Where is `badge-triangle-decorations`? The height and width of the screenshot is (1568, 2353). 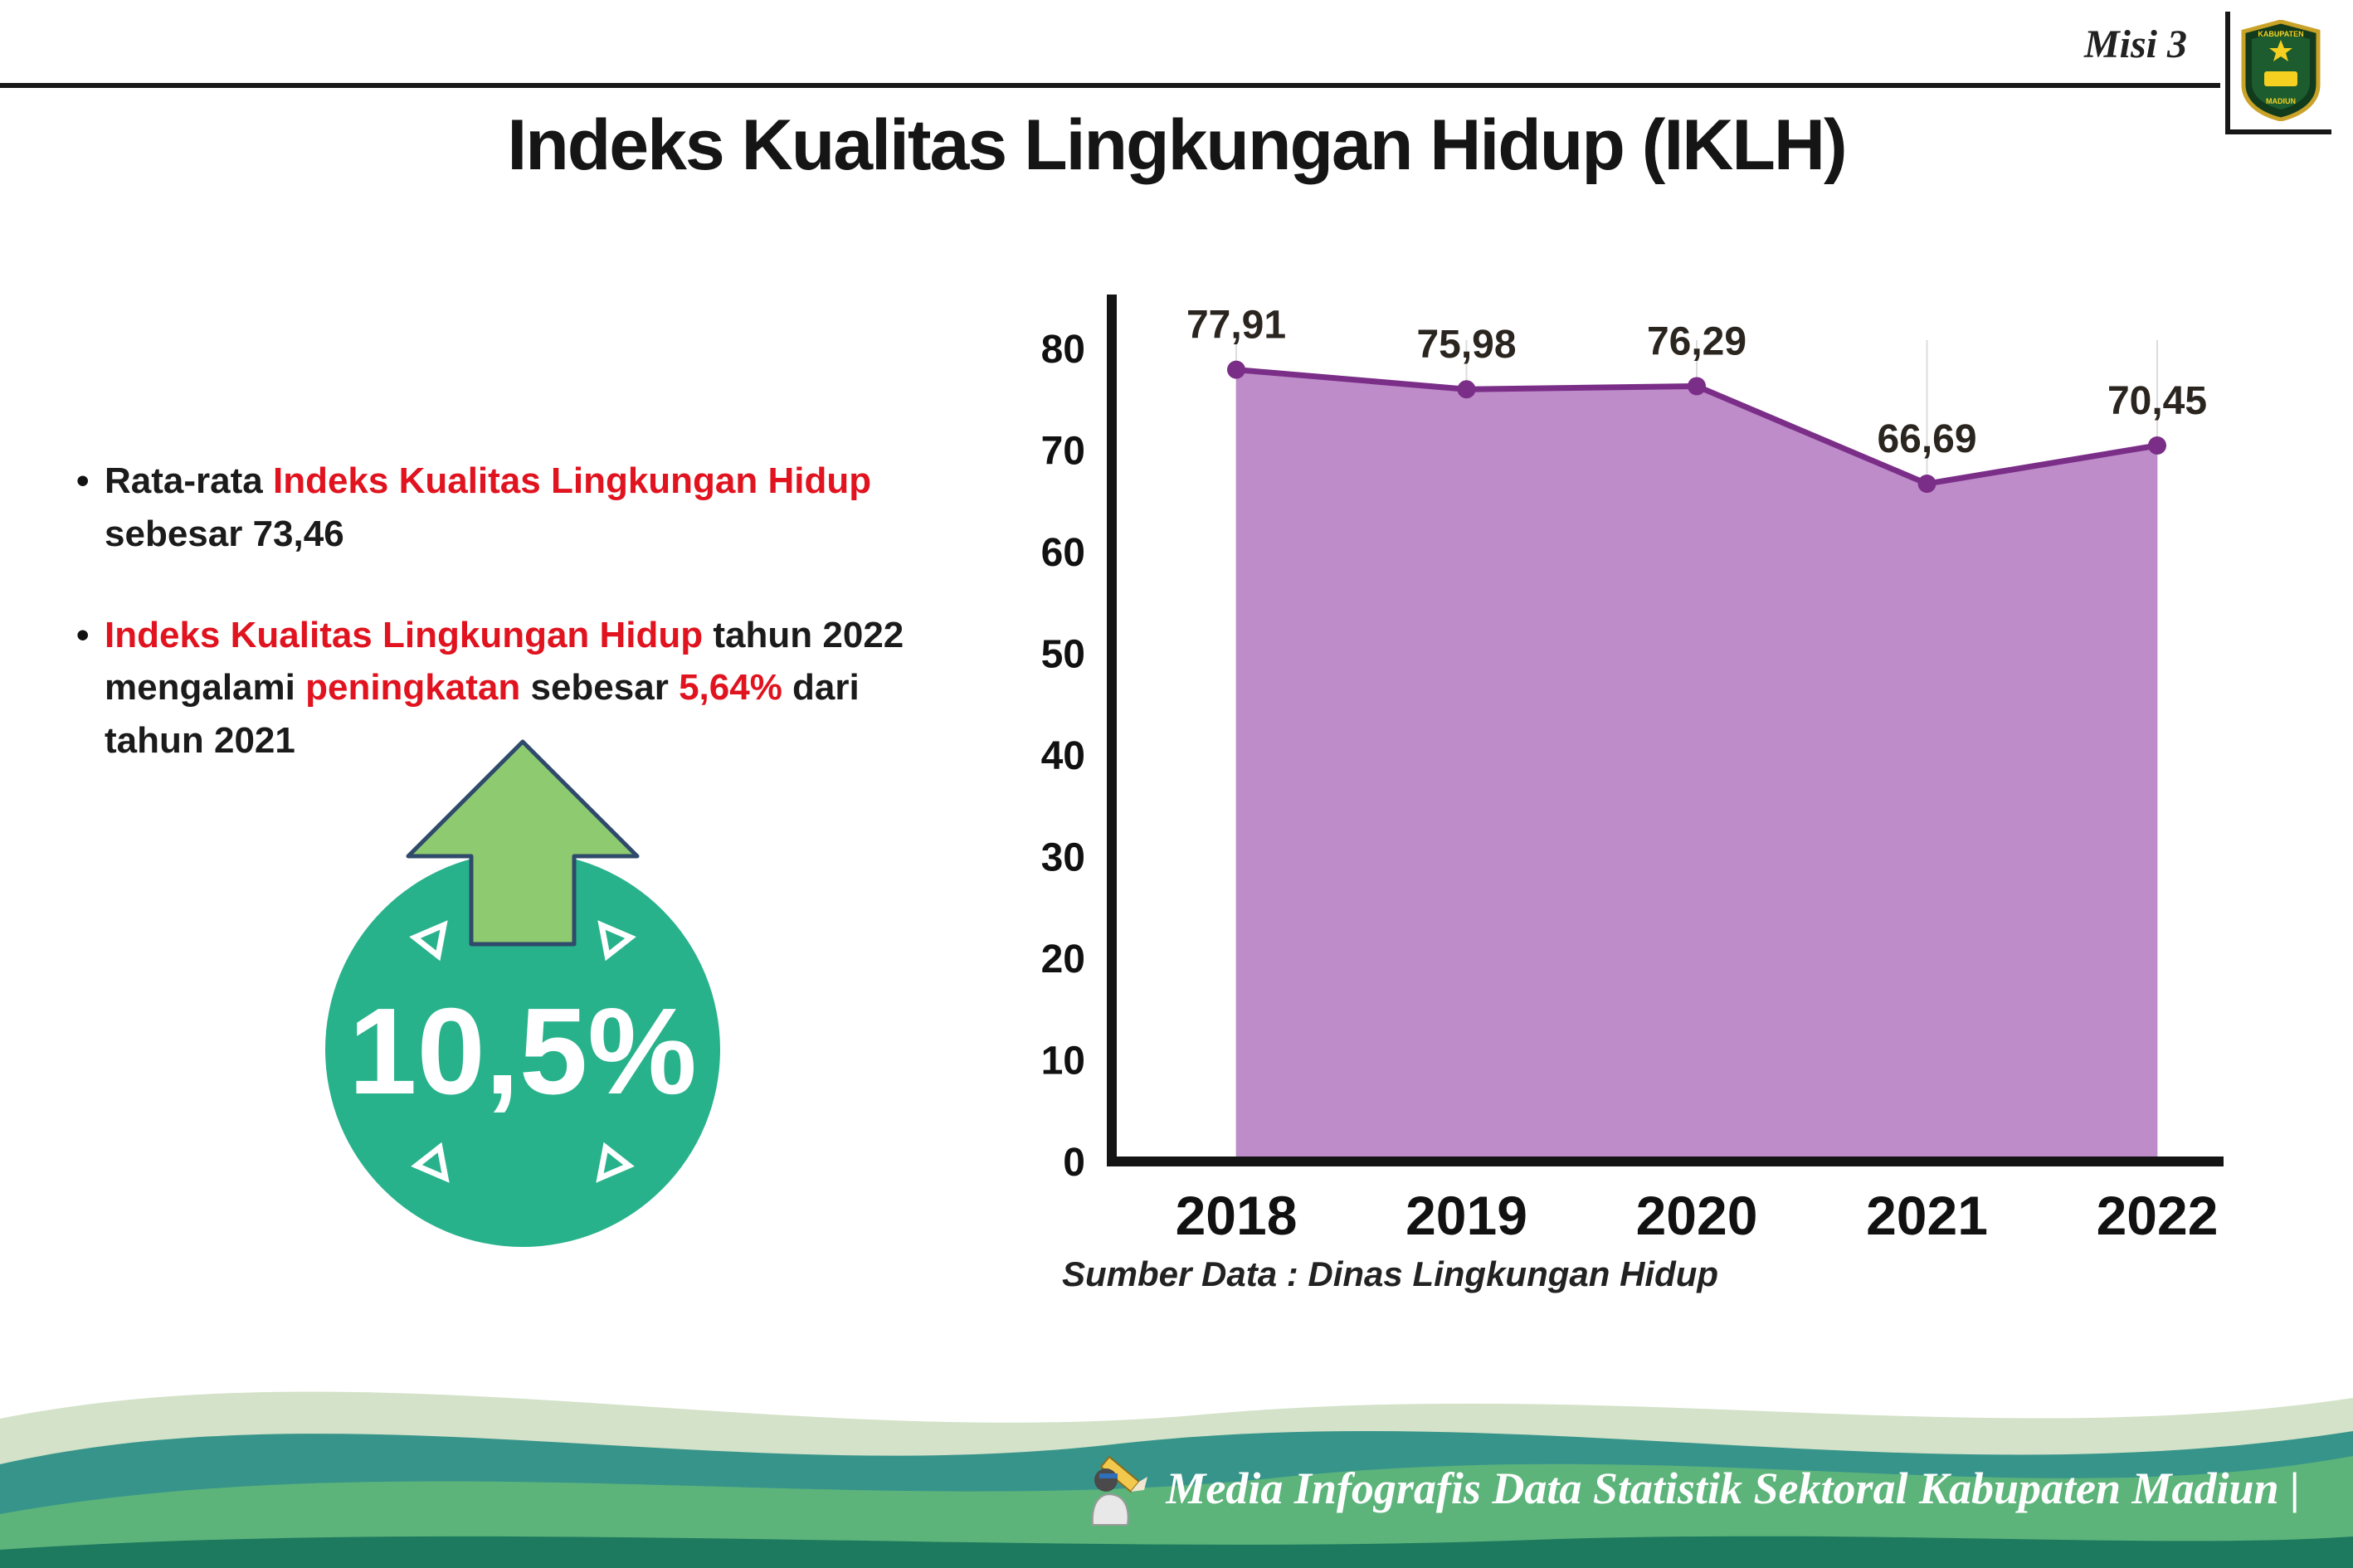
badge-triangle-decorations is located at coordinates (522, 1051).